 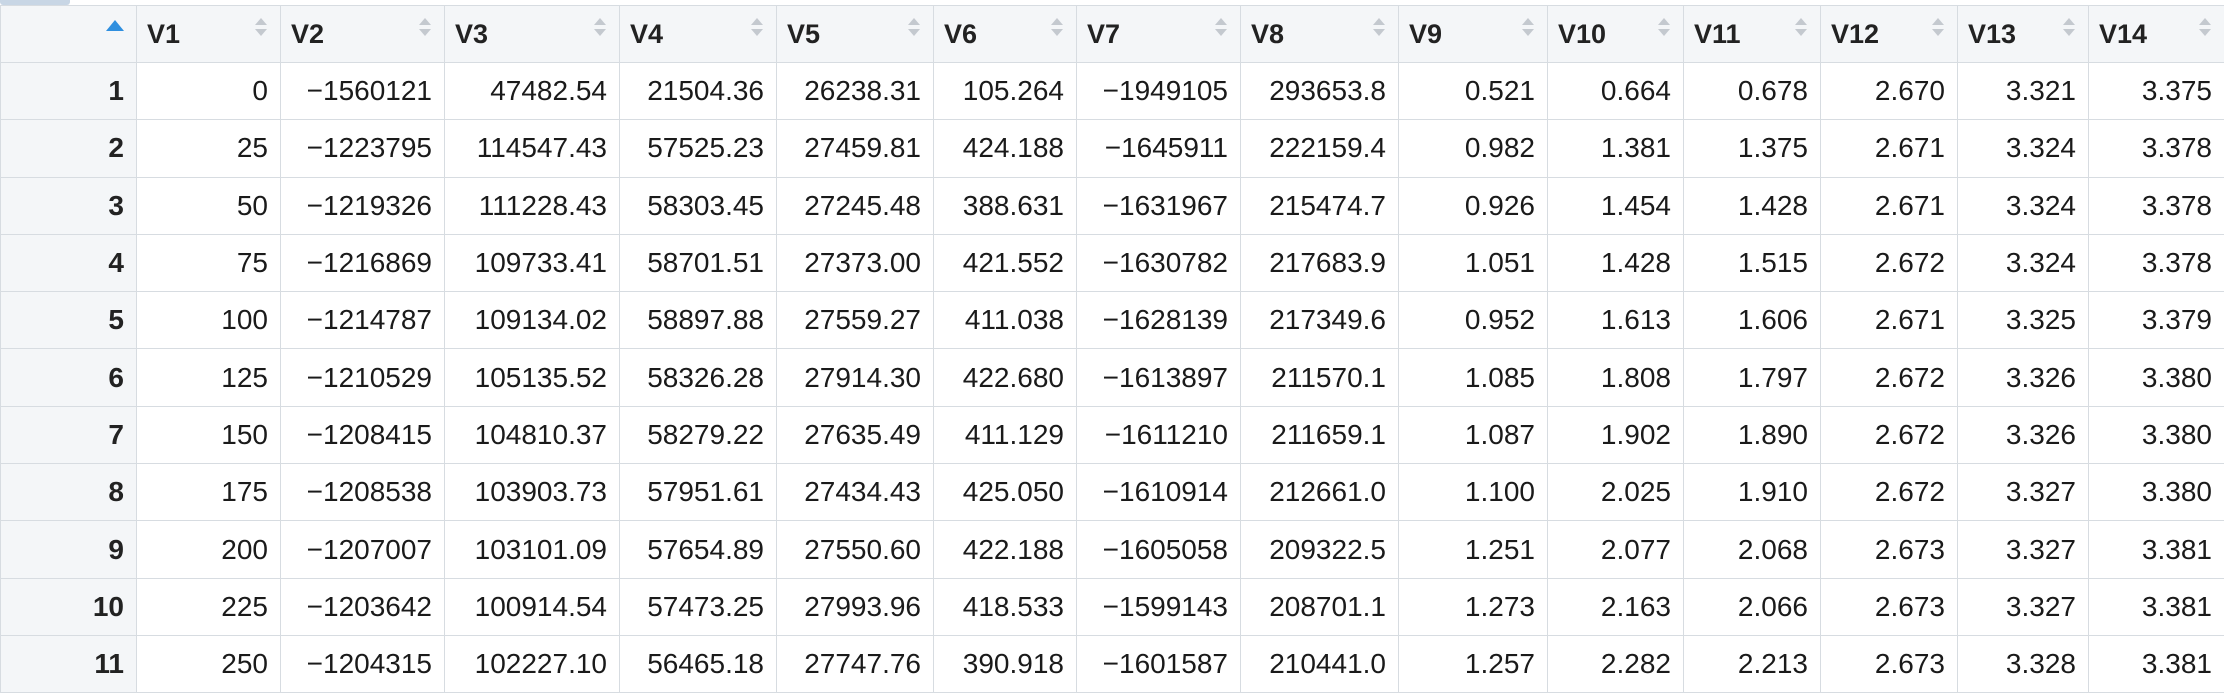 I want to click on table-cell: 47482.54, so click(x=532, y=91).